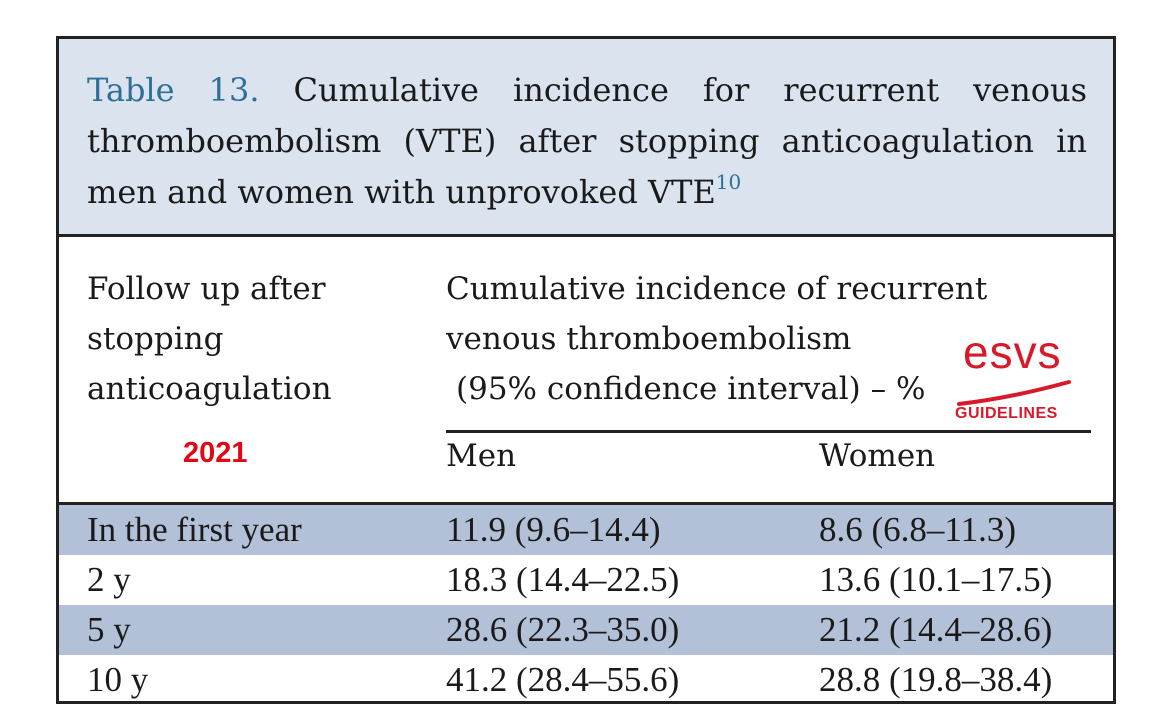 The image size is (1171, 713). I want to click on header-line: anticoagulation, so click(209, 389).